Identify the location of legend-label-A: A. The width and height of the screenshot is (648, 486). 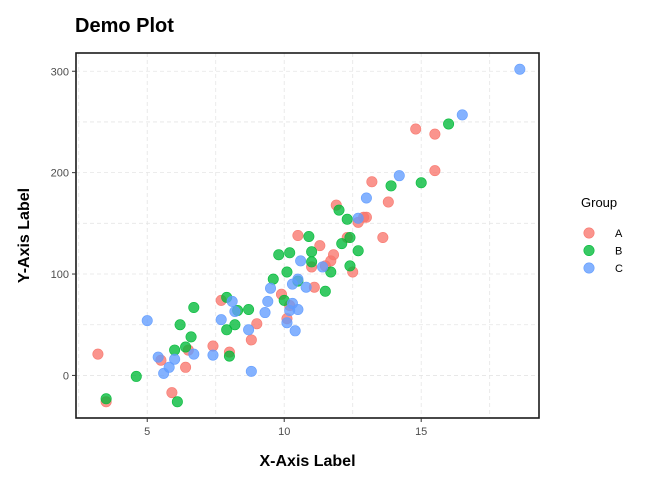
(619, 234).